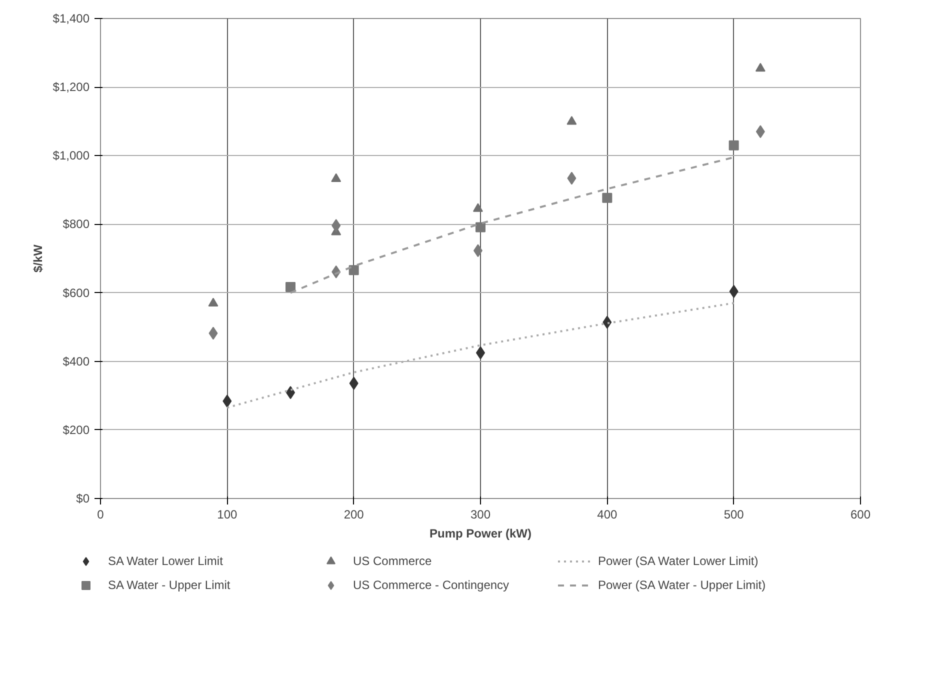  Describe the element at coordinates (431, 585) in the screenshot. I see `legend-label: US Commerce - Contingency` at that location.